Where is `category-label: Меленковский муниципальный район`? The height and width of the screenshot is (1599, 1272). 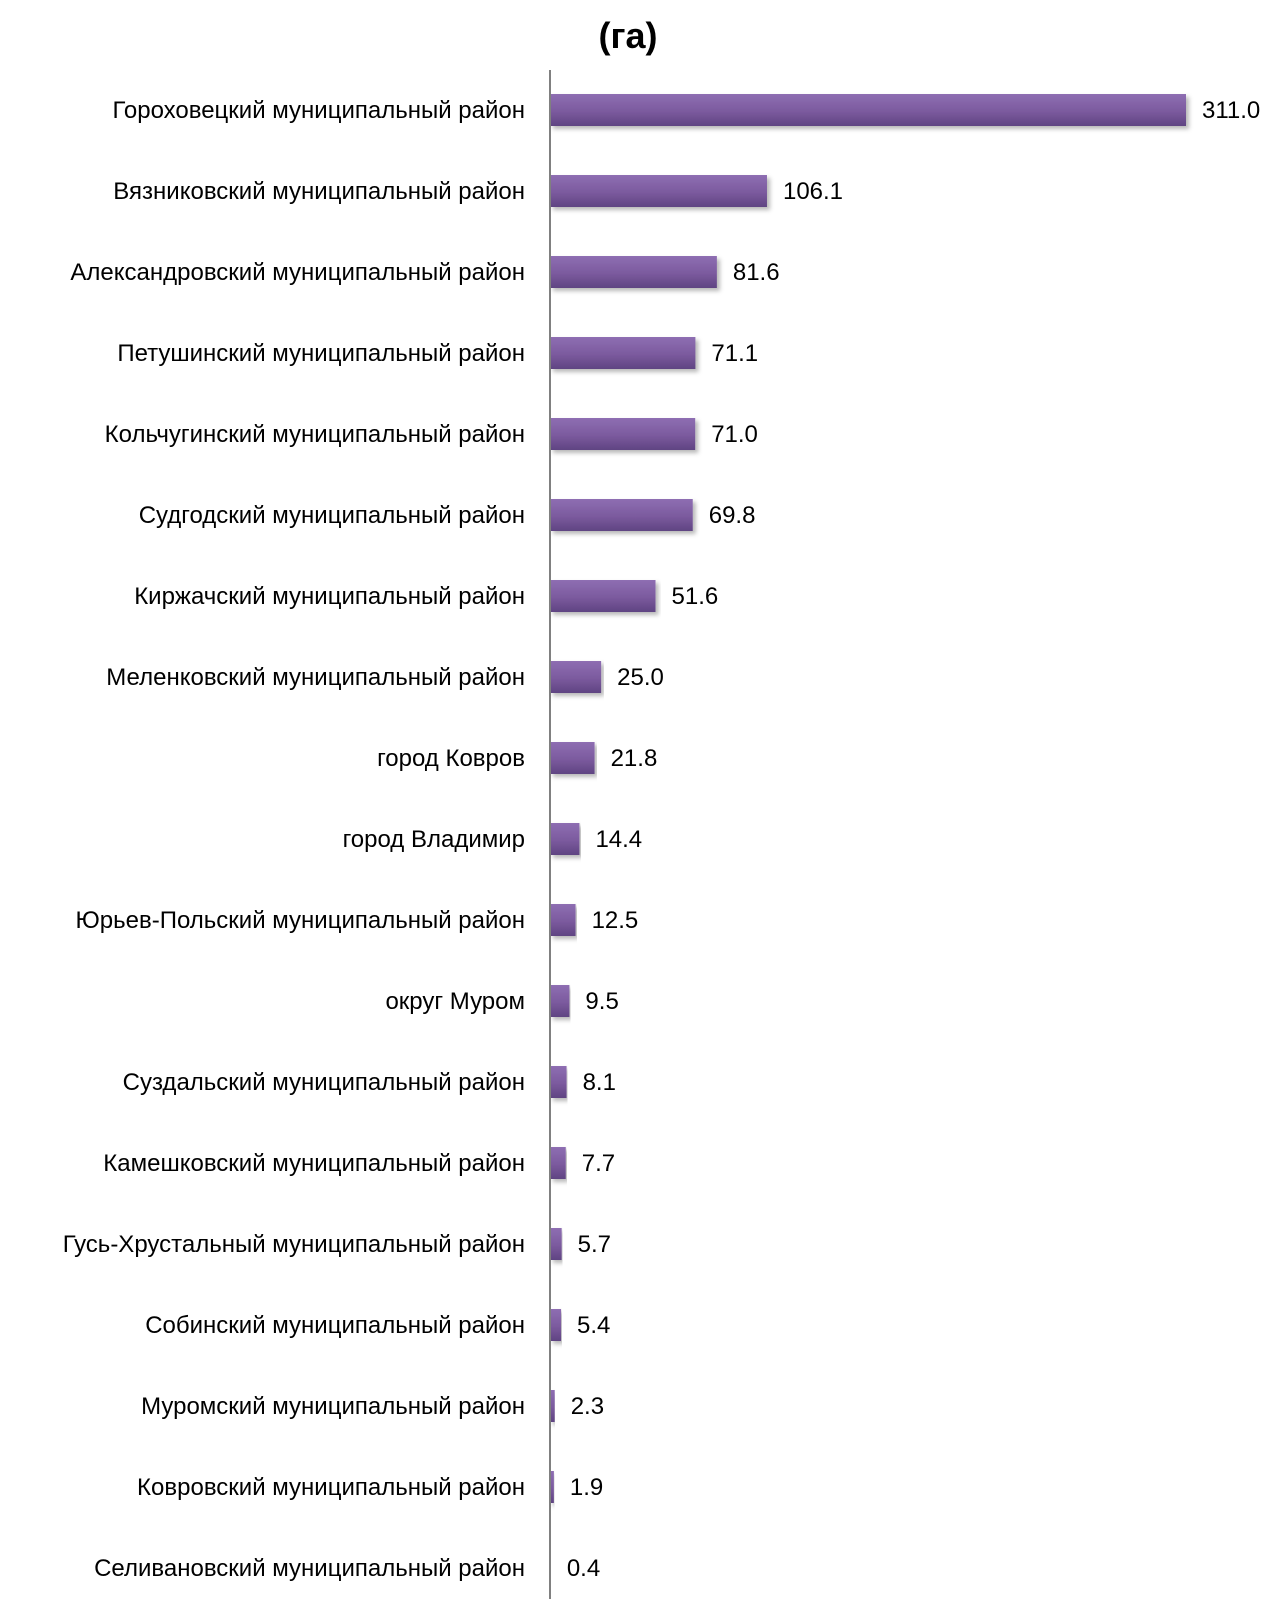
category-label: Меленковский муниципальный район is located at coordinates (315, 677).